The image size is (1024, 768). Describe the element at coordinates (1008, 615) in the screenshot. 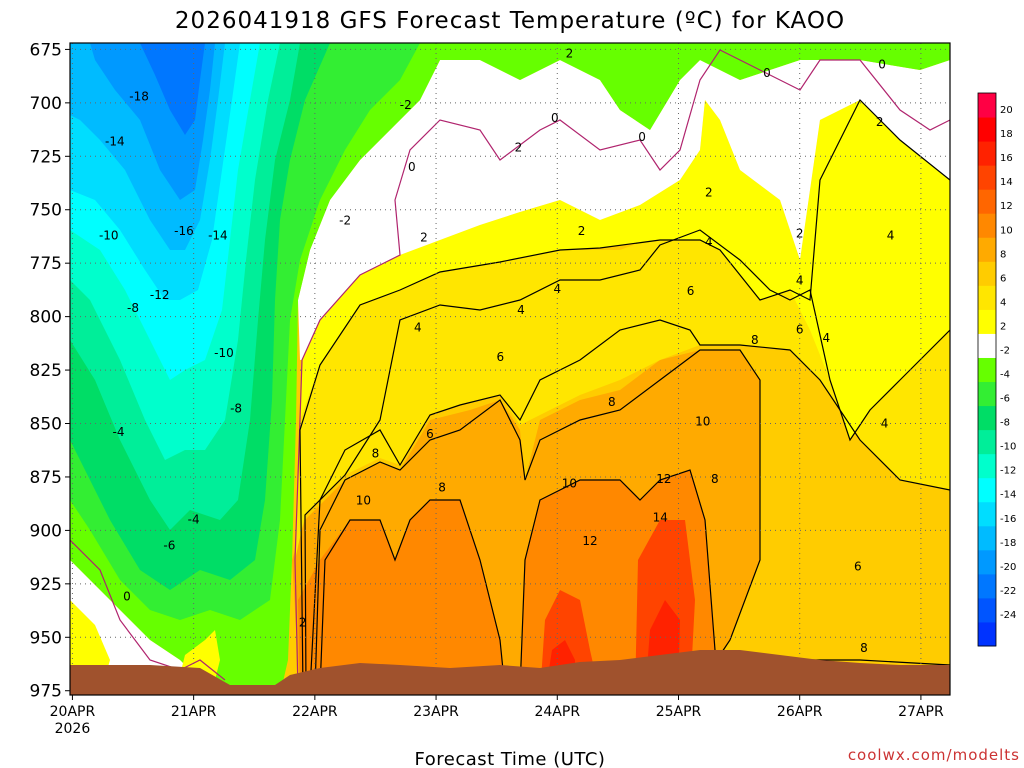

I see `colorbar-tick-label: -24` at that location.